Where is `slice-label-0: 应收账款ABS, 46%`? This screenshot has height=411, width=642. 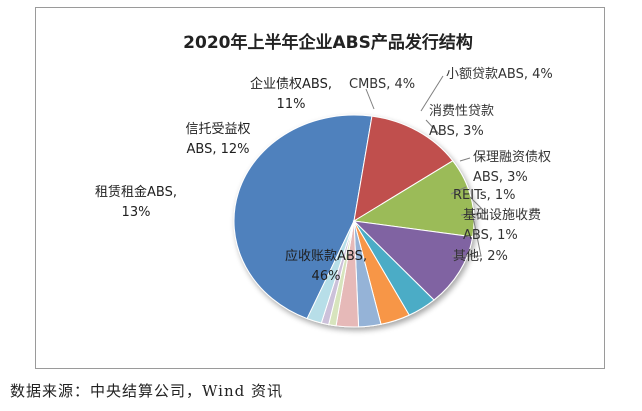 slice-label-0: 应收账款ABS, 46% is located at coordinates (326, 266).